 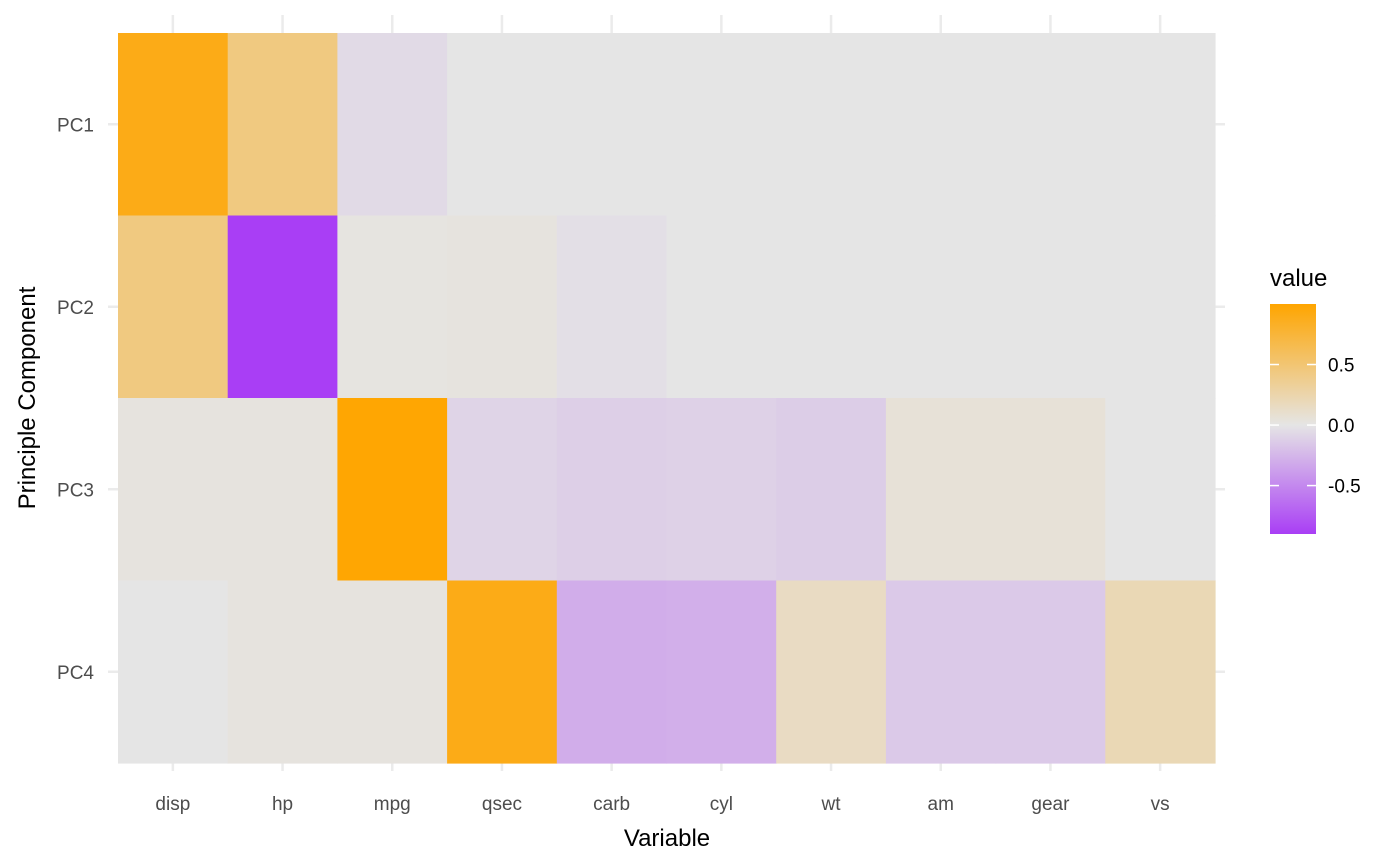 I want to click on legend-title: value, so click(x=1298, y=278).